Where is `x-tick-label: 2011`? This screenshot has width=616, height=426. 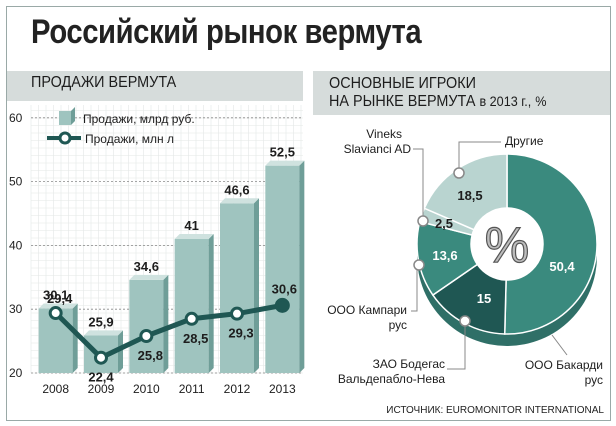 x-tick-label: 2011 is located at coordinates (192, 389).